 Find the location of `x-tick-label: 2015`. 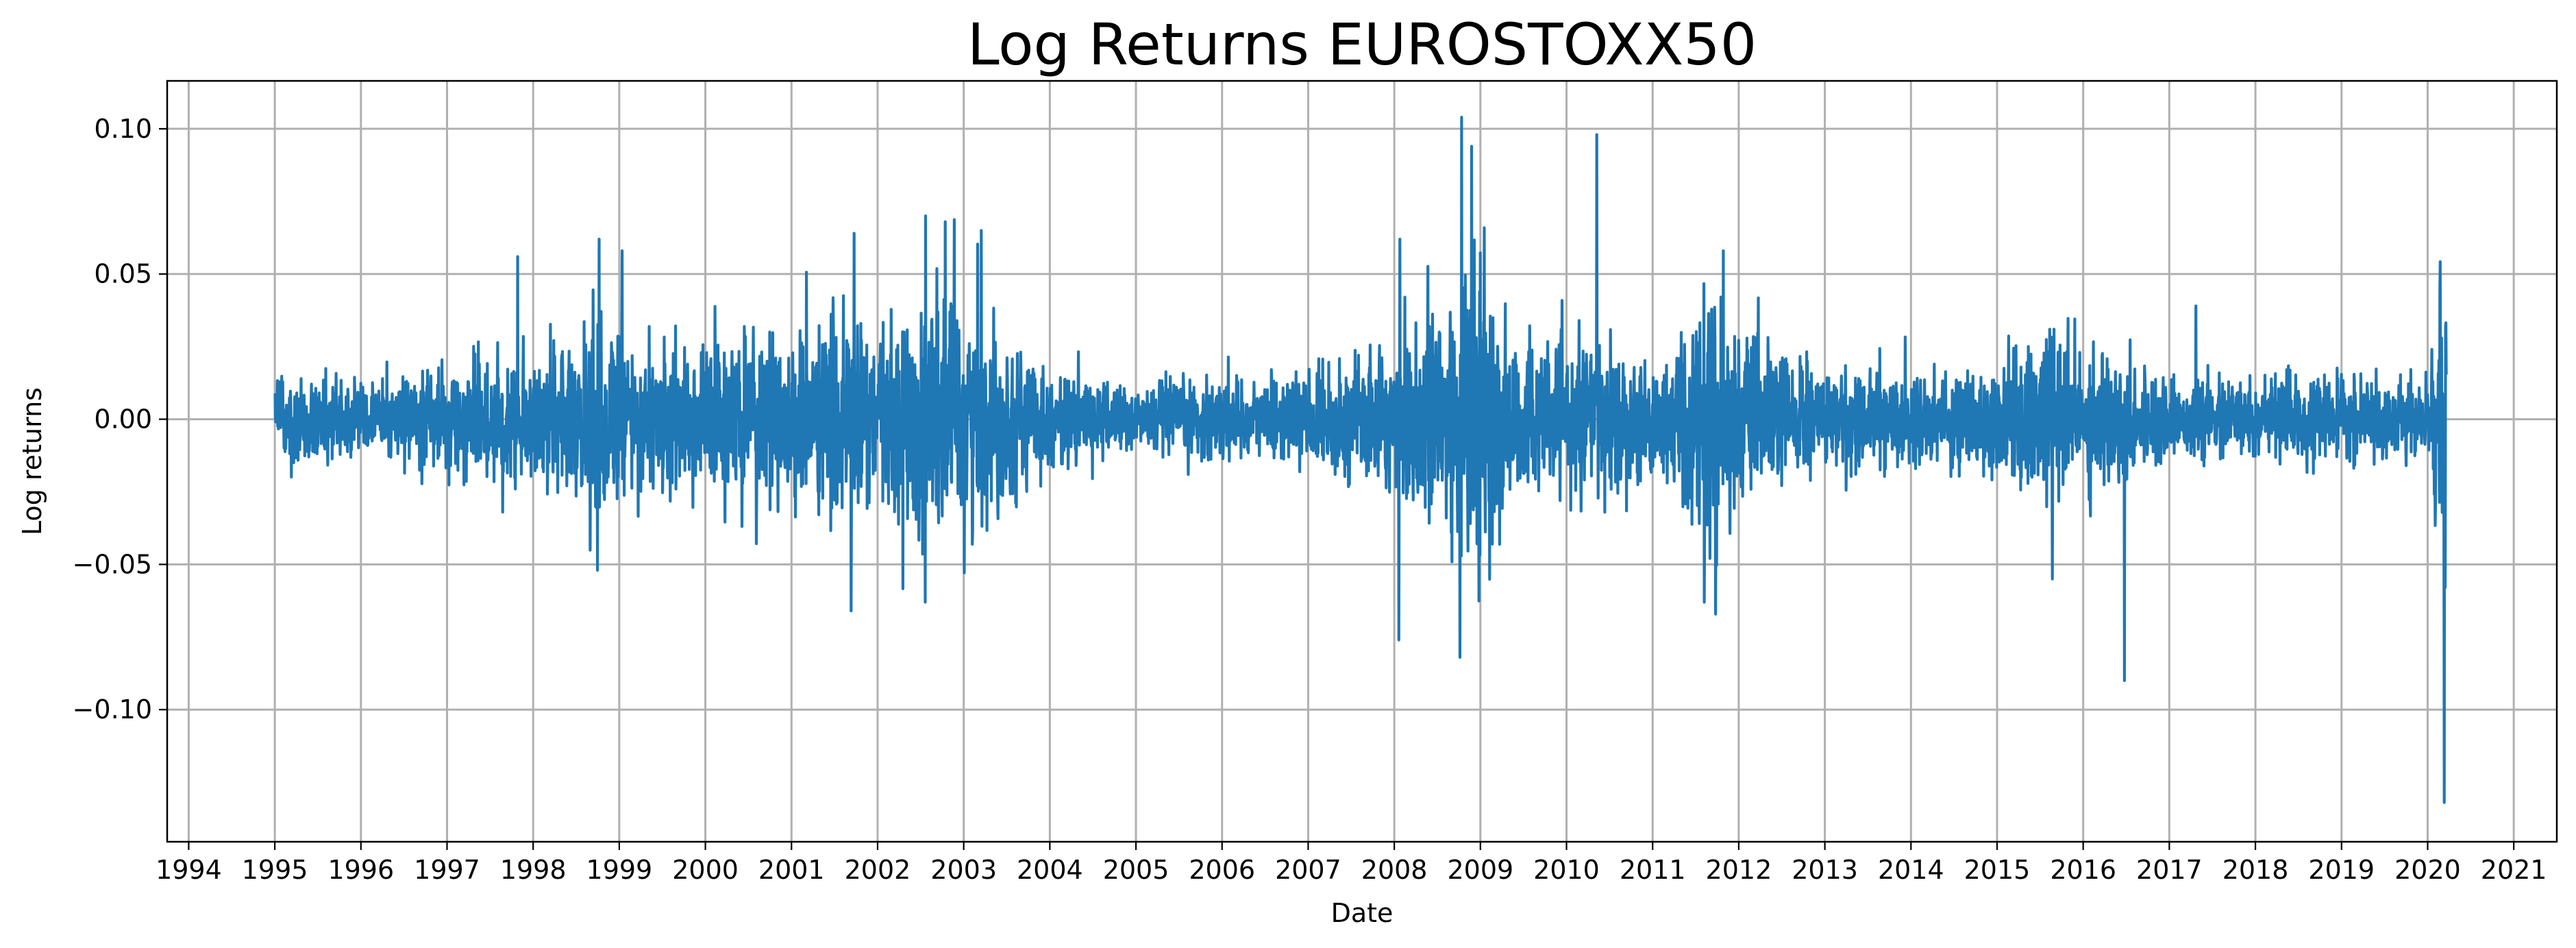

x-tick-label: 2015 is located at coordinates (1997, 870).